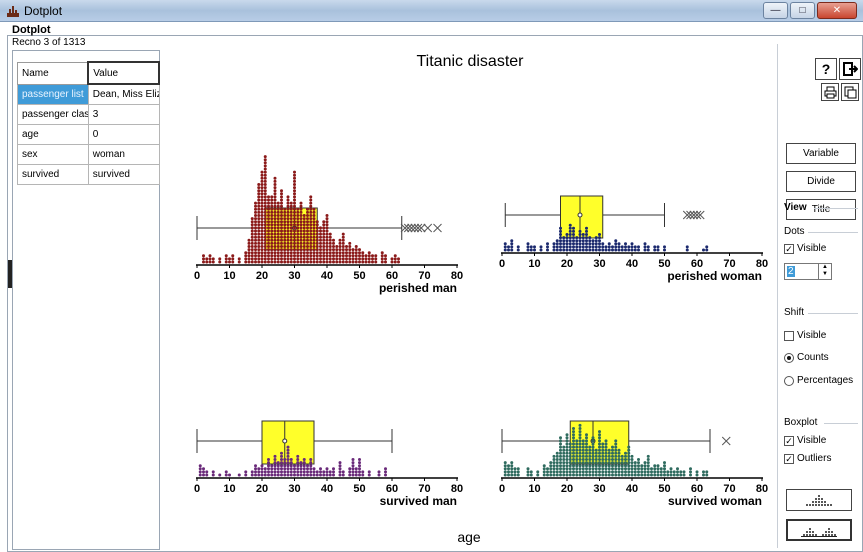 Image resolution: width=863 pixels, height=552 pixels. Describe the element at coordinates (123, 174) in the screenshot. I see `row-value: survived` at that location.